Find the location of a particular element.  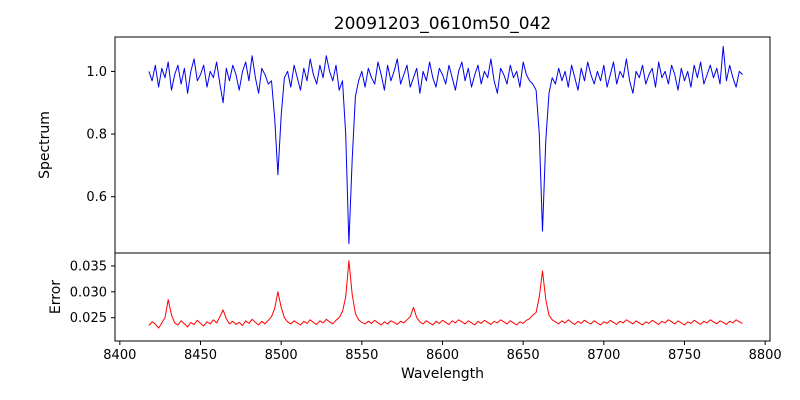

error-y-axis-label: Error is located at coordinates (56, 297).